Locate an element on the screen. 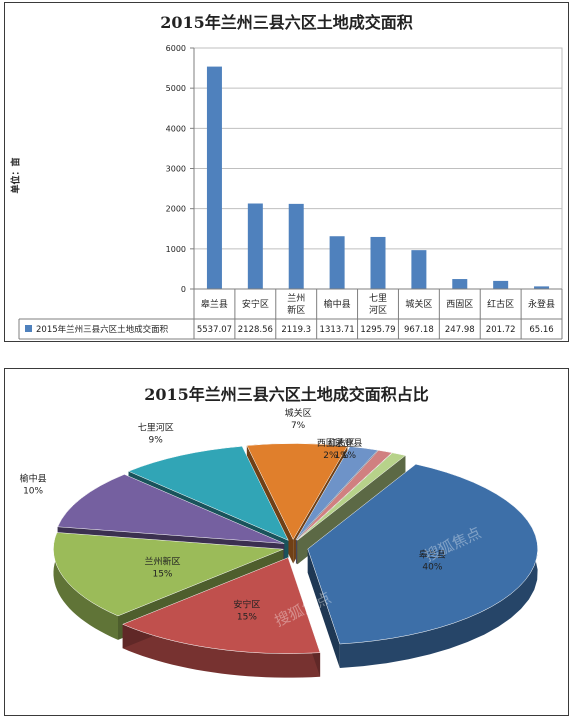  pie-label-percent: 7% is located at coordinates (298, 426).